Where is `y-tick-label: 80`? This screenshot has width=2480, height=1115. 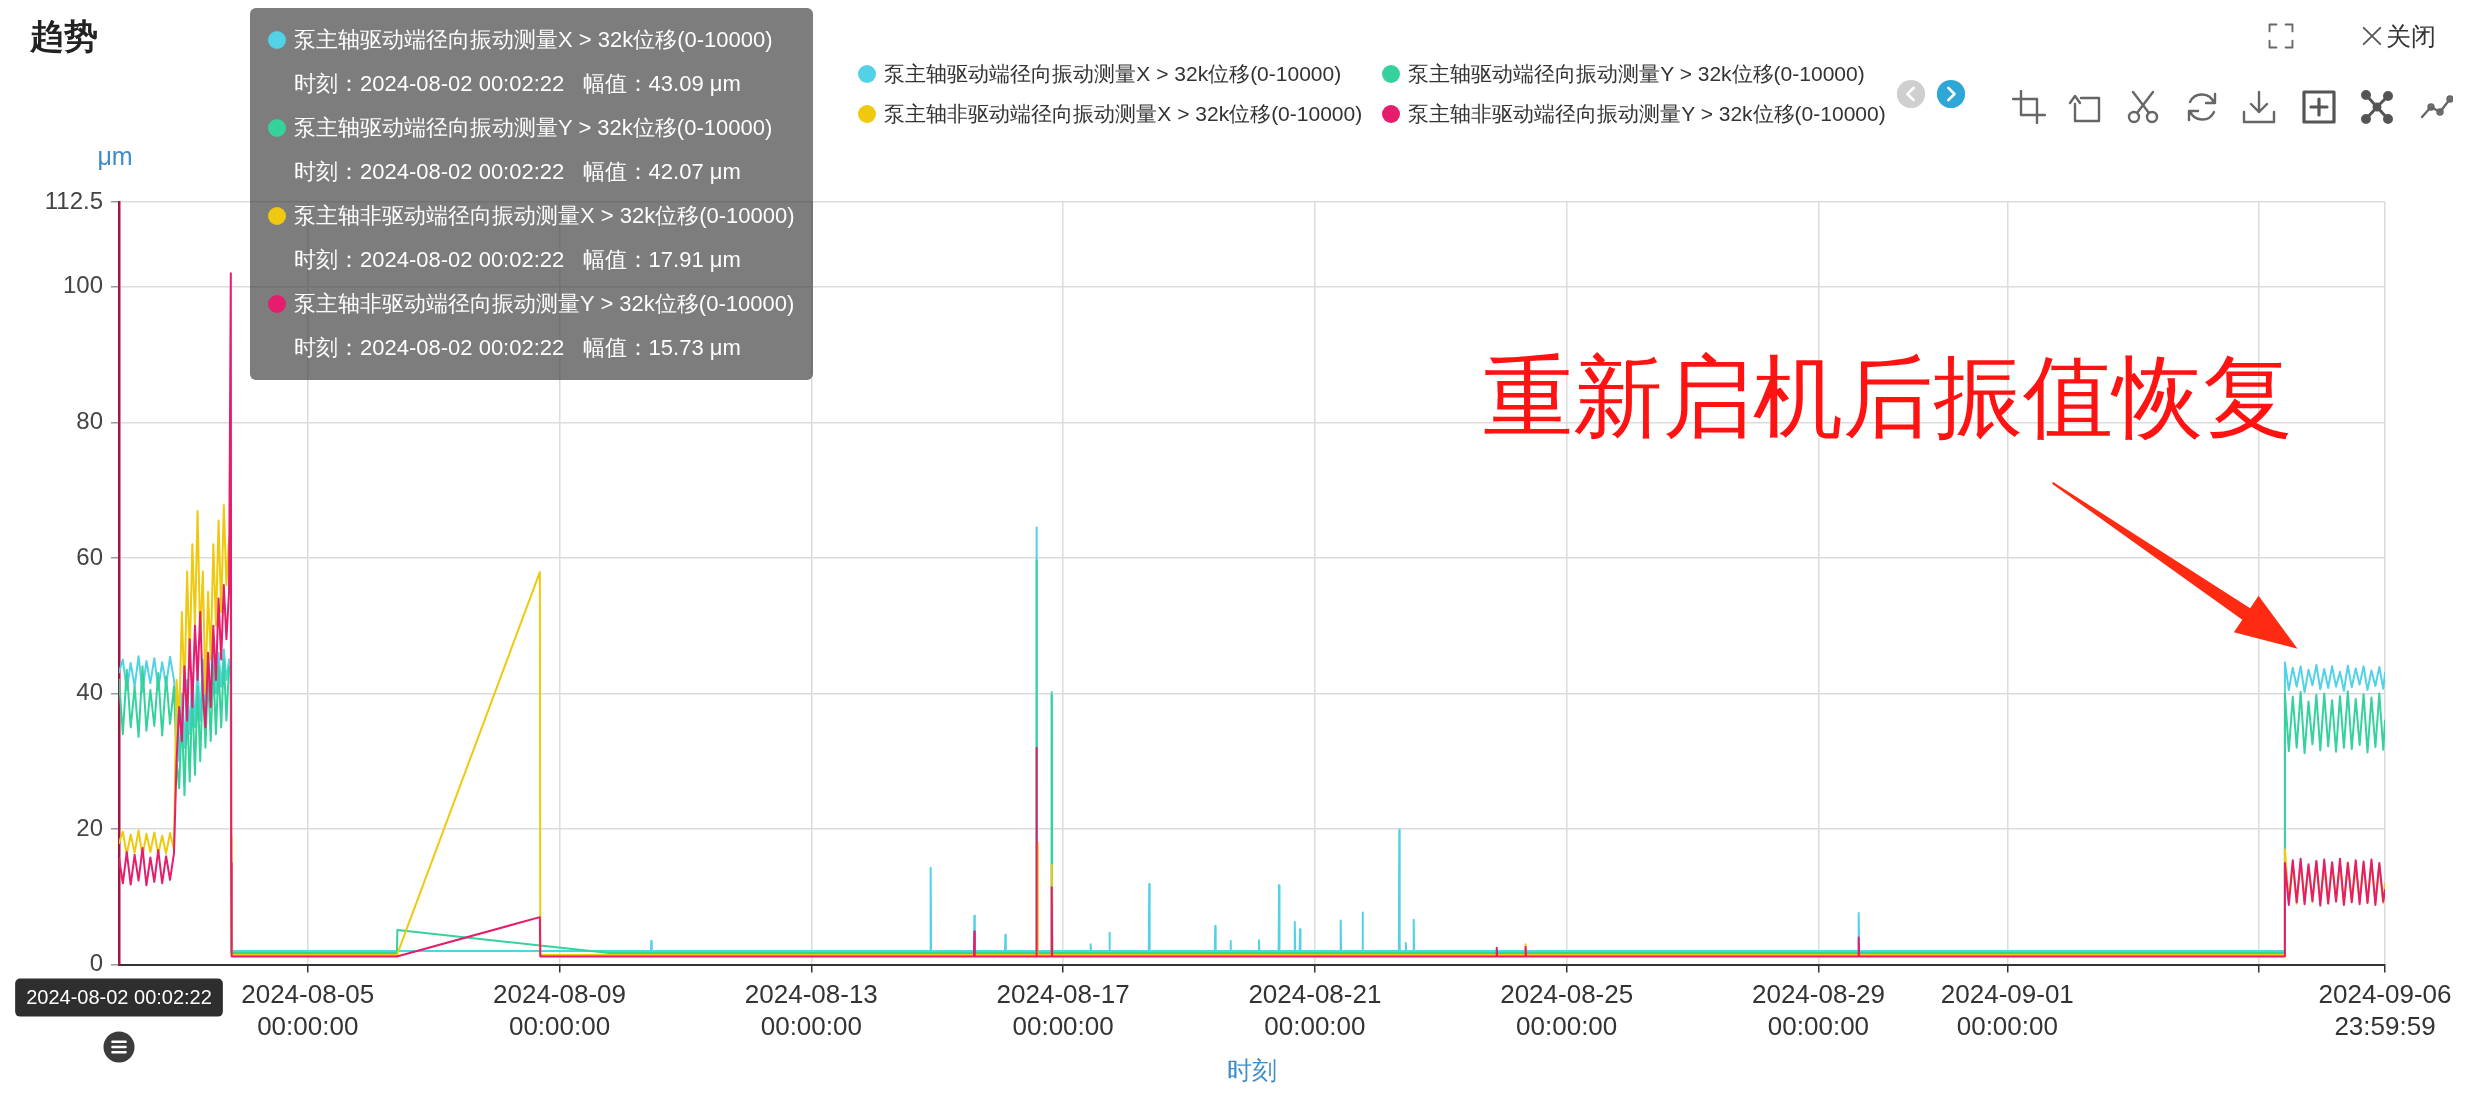 y-tick-label: 80 is located at coordinates (89, 420).